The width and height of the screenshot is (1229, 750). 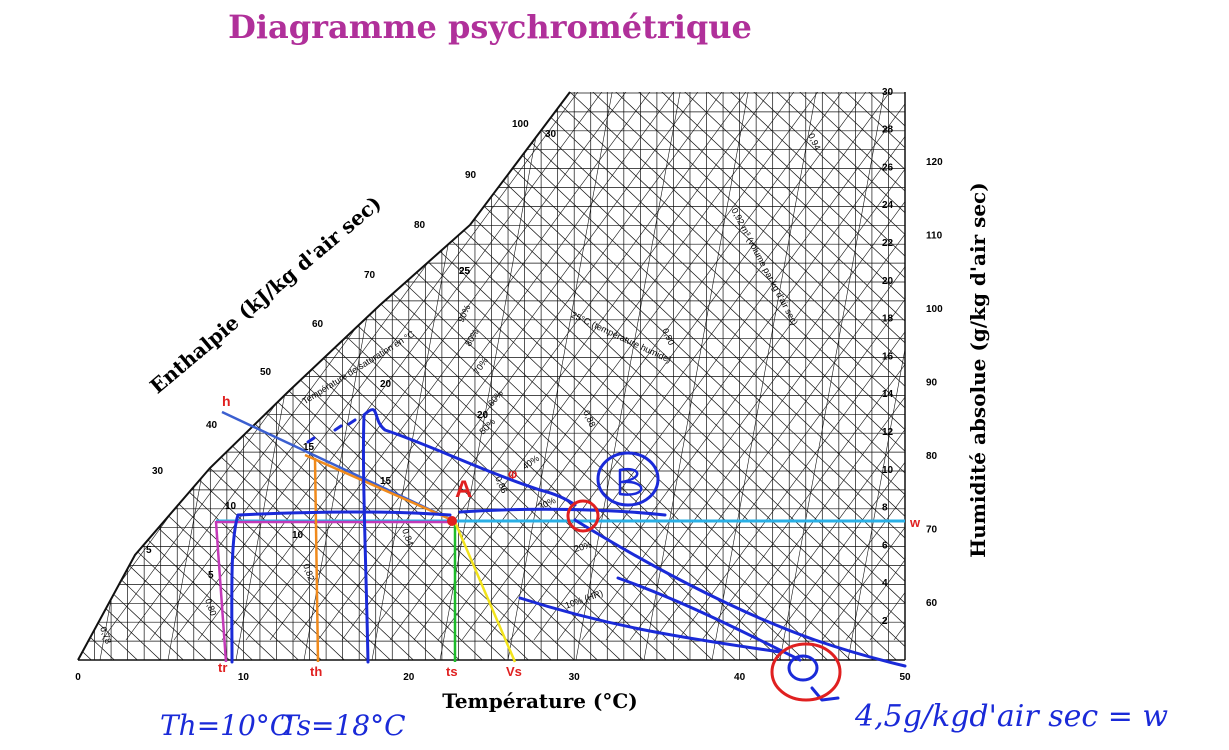 What do you see at coordinates (1011, 716) in the screenshot?
I see `note-w: 4,5g/kgd'air sec = w` at bounding box center [1011, 716].